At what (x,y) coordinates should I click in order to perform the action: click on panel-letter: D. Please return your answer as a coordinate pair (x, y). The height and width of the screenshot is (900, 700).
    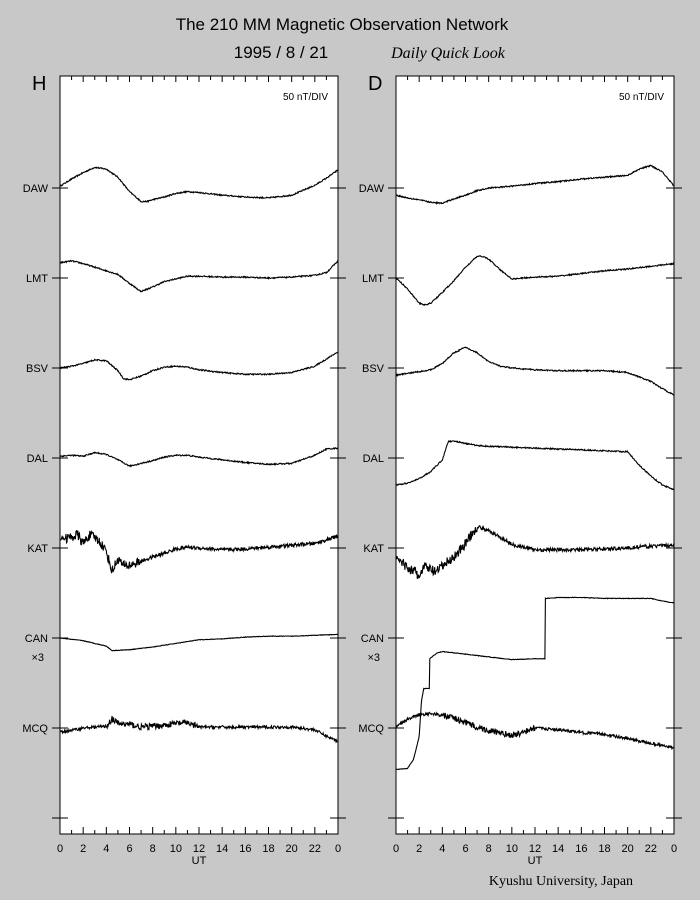
    Looking at the image, I should click on (375, 84).